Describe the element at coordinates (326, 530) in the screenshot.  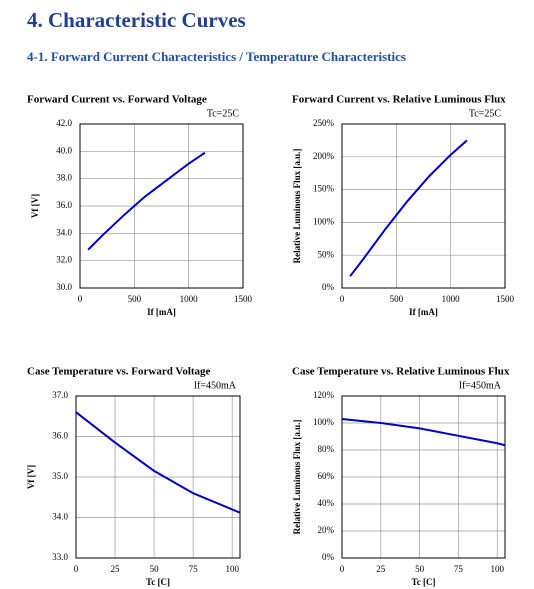
I see `y-tick-label: 20%` at that location.